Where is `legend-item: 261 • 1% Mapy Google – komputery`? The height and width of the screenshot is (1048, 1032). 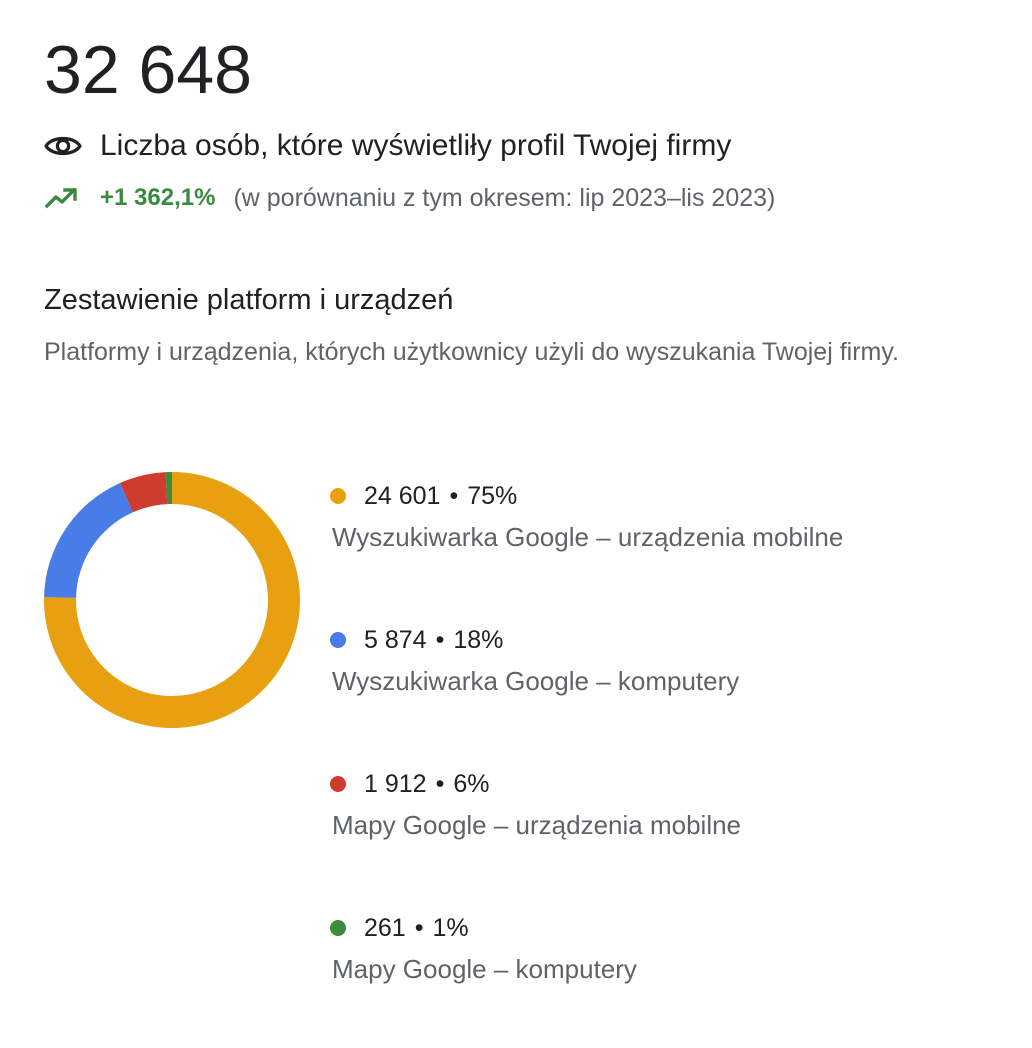 legend-item: 261 • 1% Mapy Google – komputery is located at coordinates (670, 976).